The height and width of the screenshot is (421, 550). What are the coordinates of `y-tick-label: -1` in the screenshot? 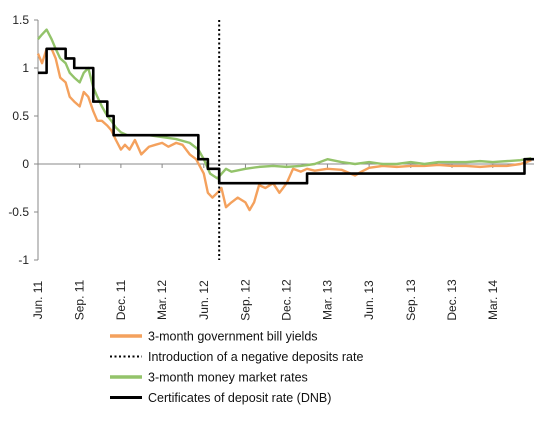 It's located at (23, 260).